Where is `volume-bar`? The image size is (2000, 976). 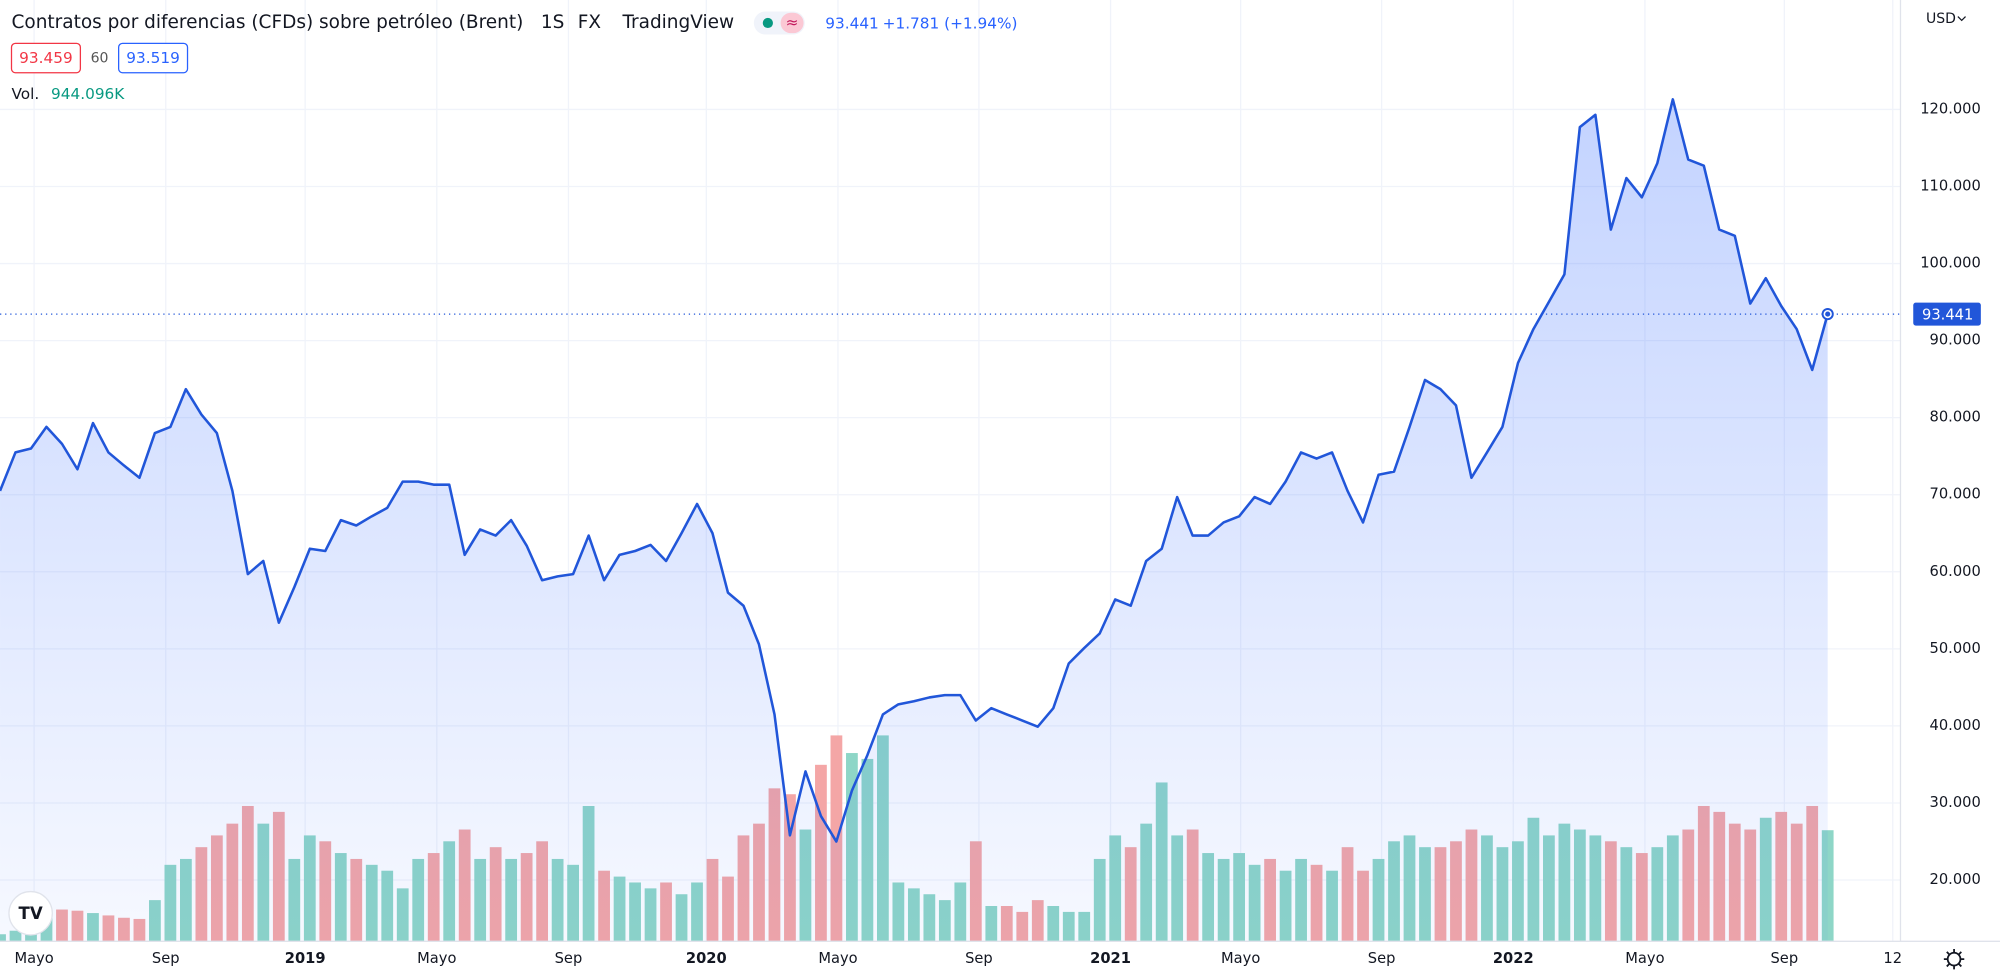
volume-bar is located at coordinates (1827, 886).